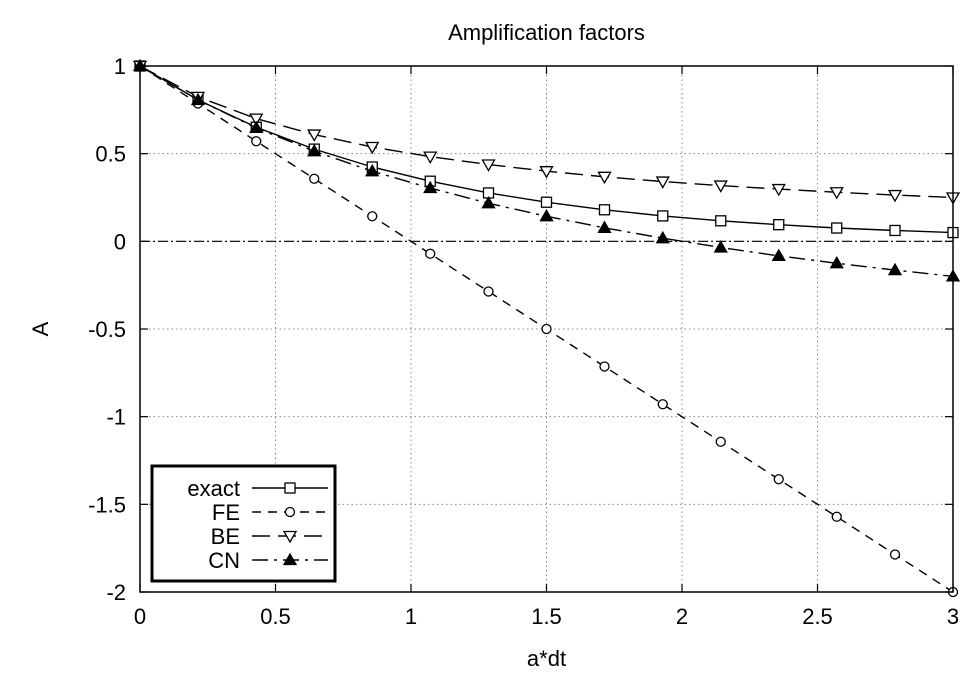 This screenshot has width=966, height=680. I want to click on y-axis-label: A, so click(40, 328).